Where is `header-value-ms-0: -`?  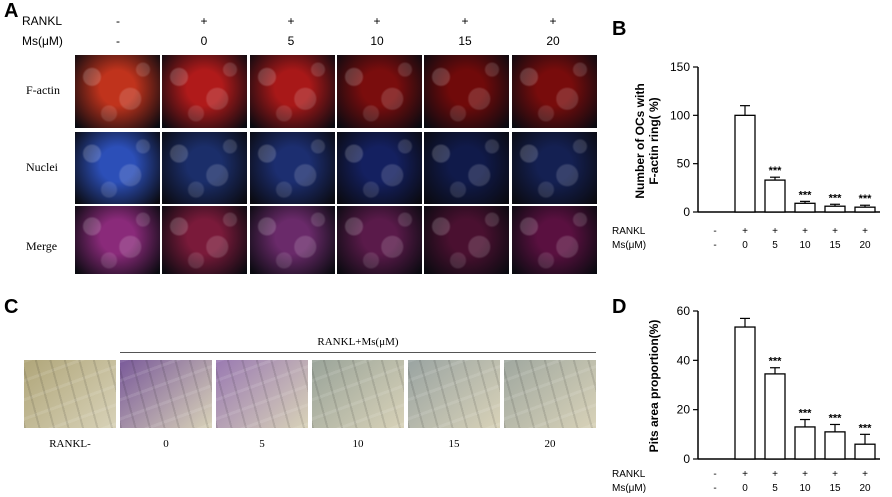 header-value-ms-0: - is located at coordinates (118, 41).